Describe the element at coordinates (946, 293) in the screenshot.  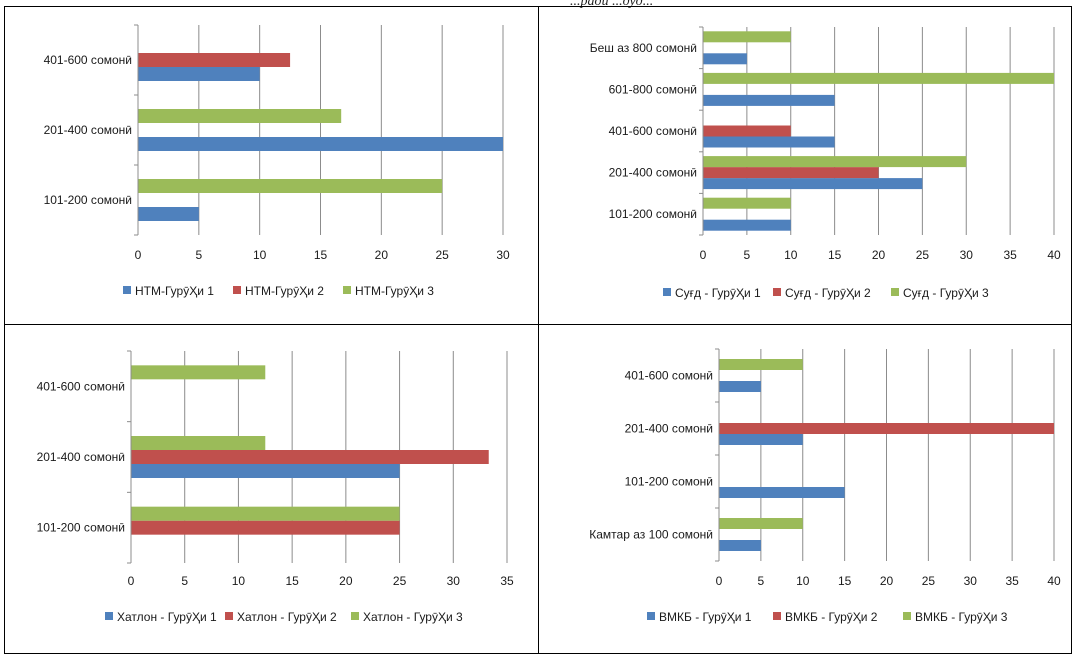
I see `legend-label: Суғд - ГурӯҲи 3` at that location.